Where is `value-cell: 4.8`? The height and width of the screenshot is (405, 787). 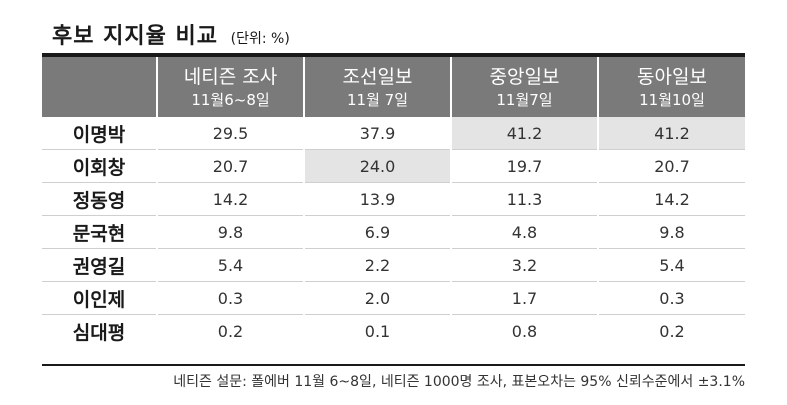
value-cell: 4.8 is located at coordinates (524, 232).